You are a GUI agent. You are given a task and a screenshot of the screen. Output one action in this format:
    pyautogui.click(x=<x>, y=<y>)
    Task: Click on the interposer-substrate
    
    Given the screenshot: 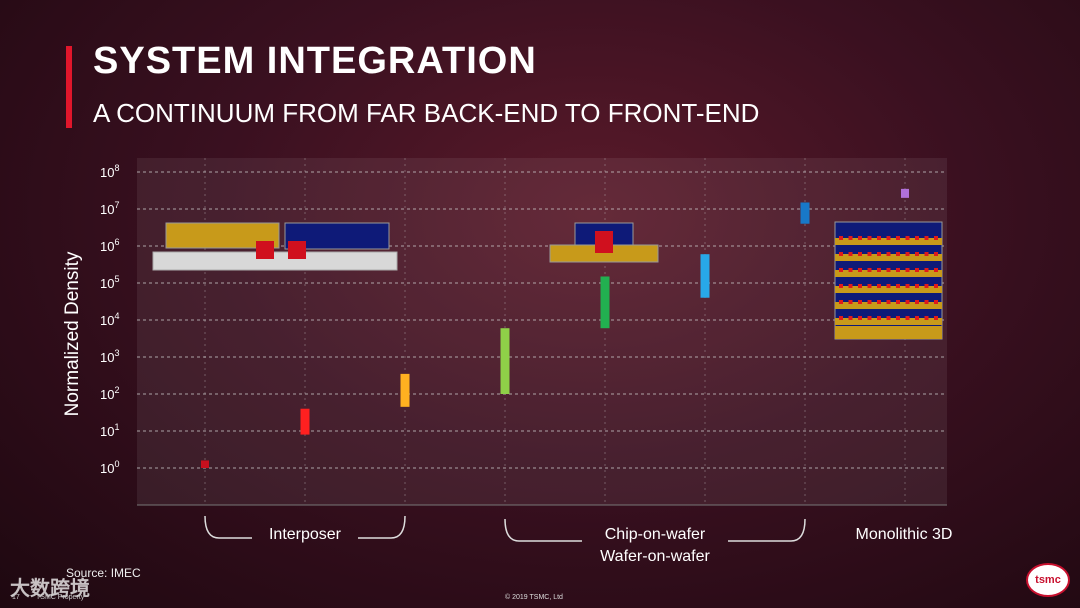 What is the action you would take?
    pyautogui.click(x=275, y=261)
    